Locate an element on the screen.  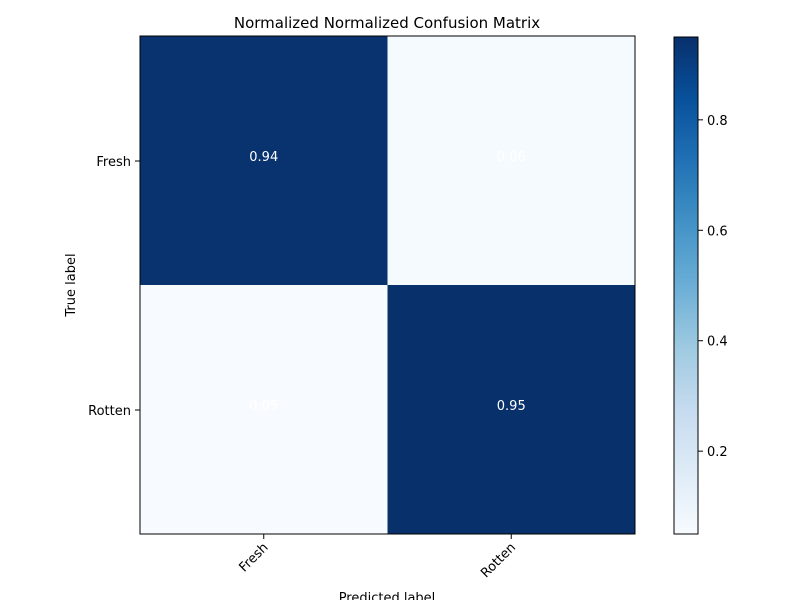
colorbar-tick-label: 0.6 is located at coordinates (717, 231).